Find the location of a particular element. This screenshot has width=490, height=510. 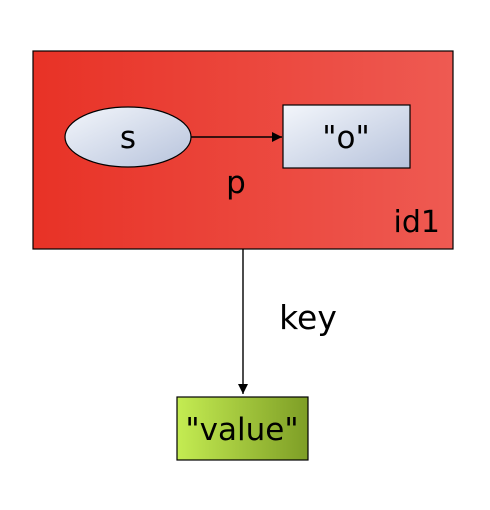

object-label: "o" is located at coordinates (345, 138).